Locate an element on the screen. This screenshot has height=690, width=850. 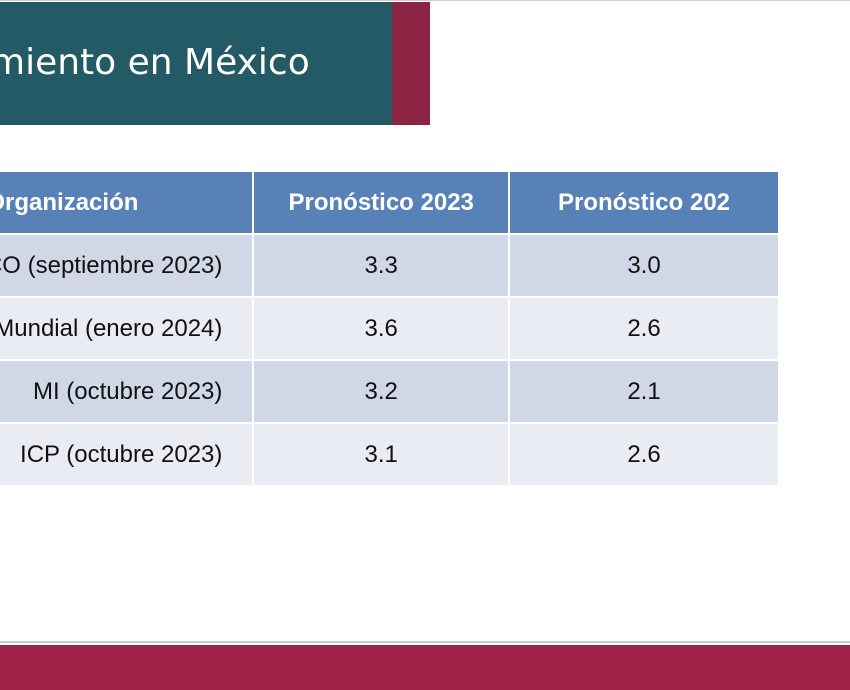
cell-forecast-2023: 3.2 is located at coordinates (382, 392).